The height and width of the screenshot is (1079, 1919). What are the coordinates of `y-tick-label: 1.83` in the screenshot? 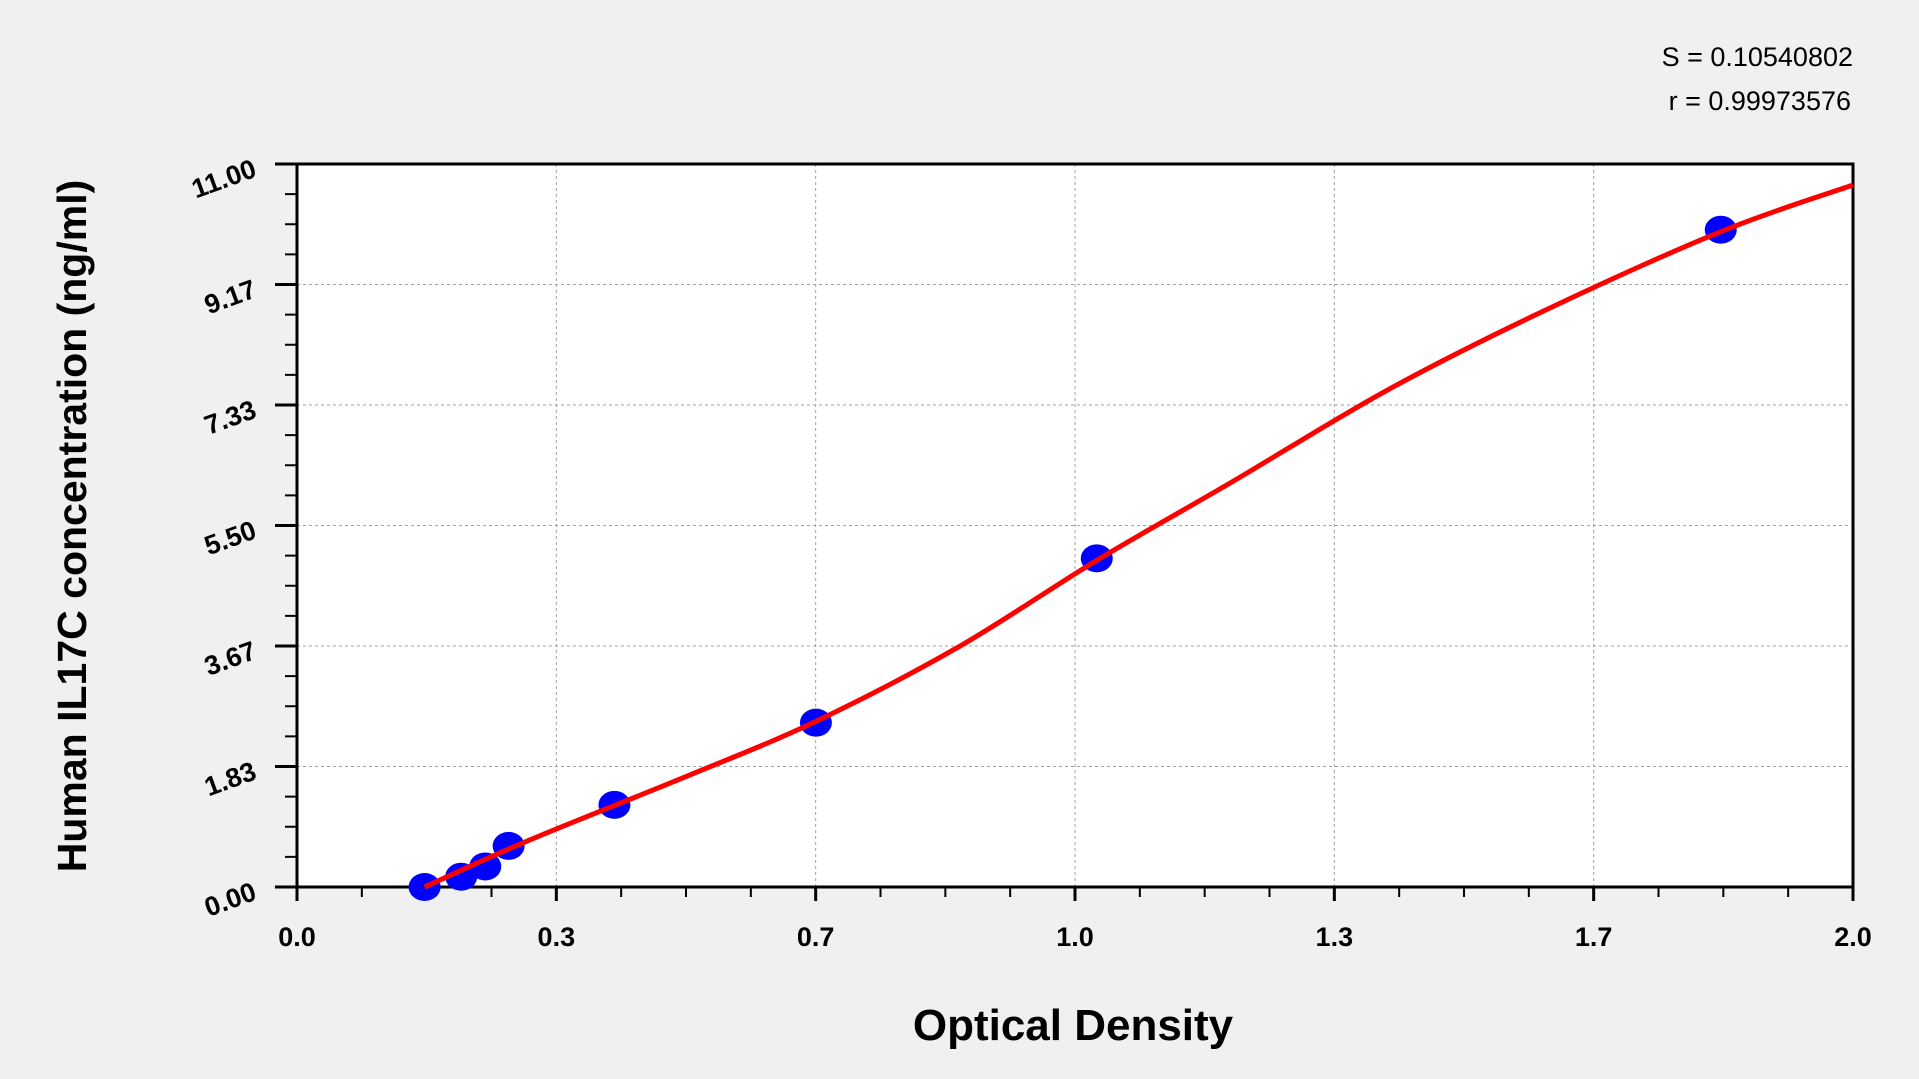 It's located at (230, 779).